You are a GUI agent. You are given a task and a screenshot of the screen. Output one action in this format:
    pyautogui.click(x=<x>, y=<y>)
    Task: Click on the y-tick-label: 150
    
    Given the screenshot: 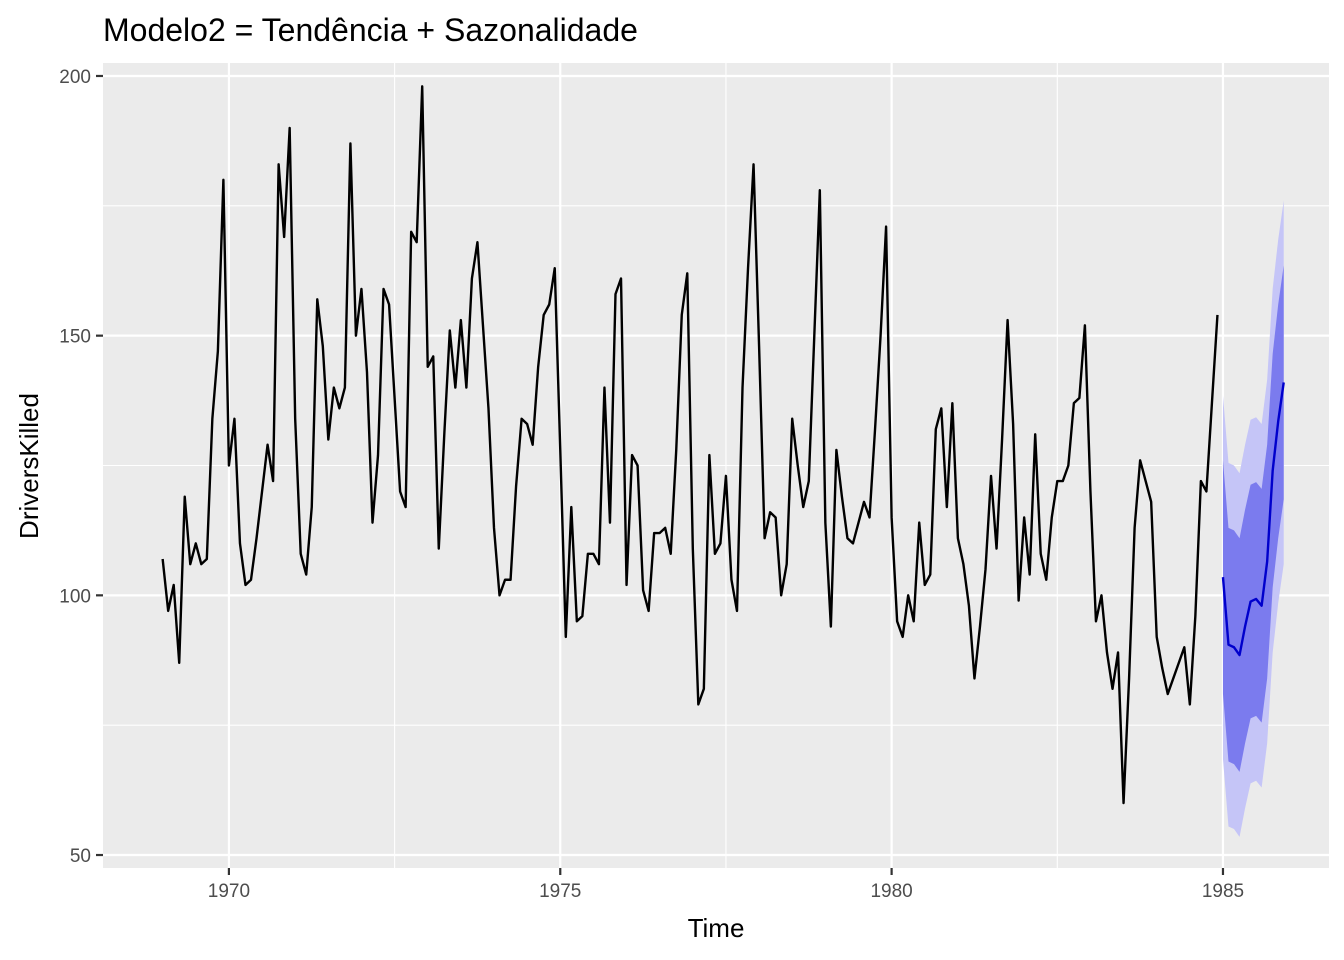 What is the action you would take?
    pyautogui.click(x=75, y=337)
    